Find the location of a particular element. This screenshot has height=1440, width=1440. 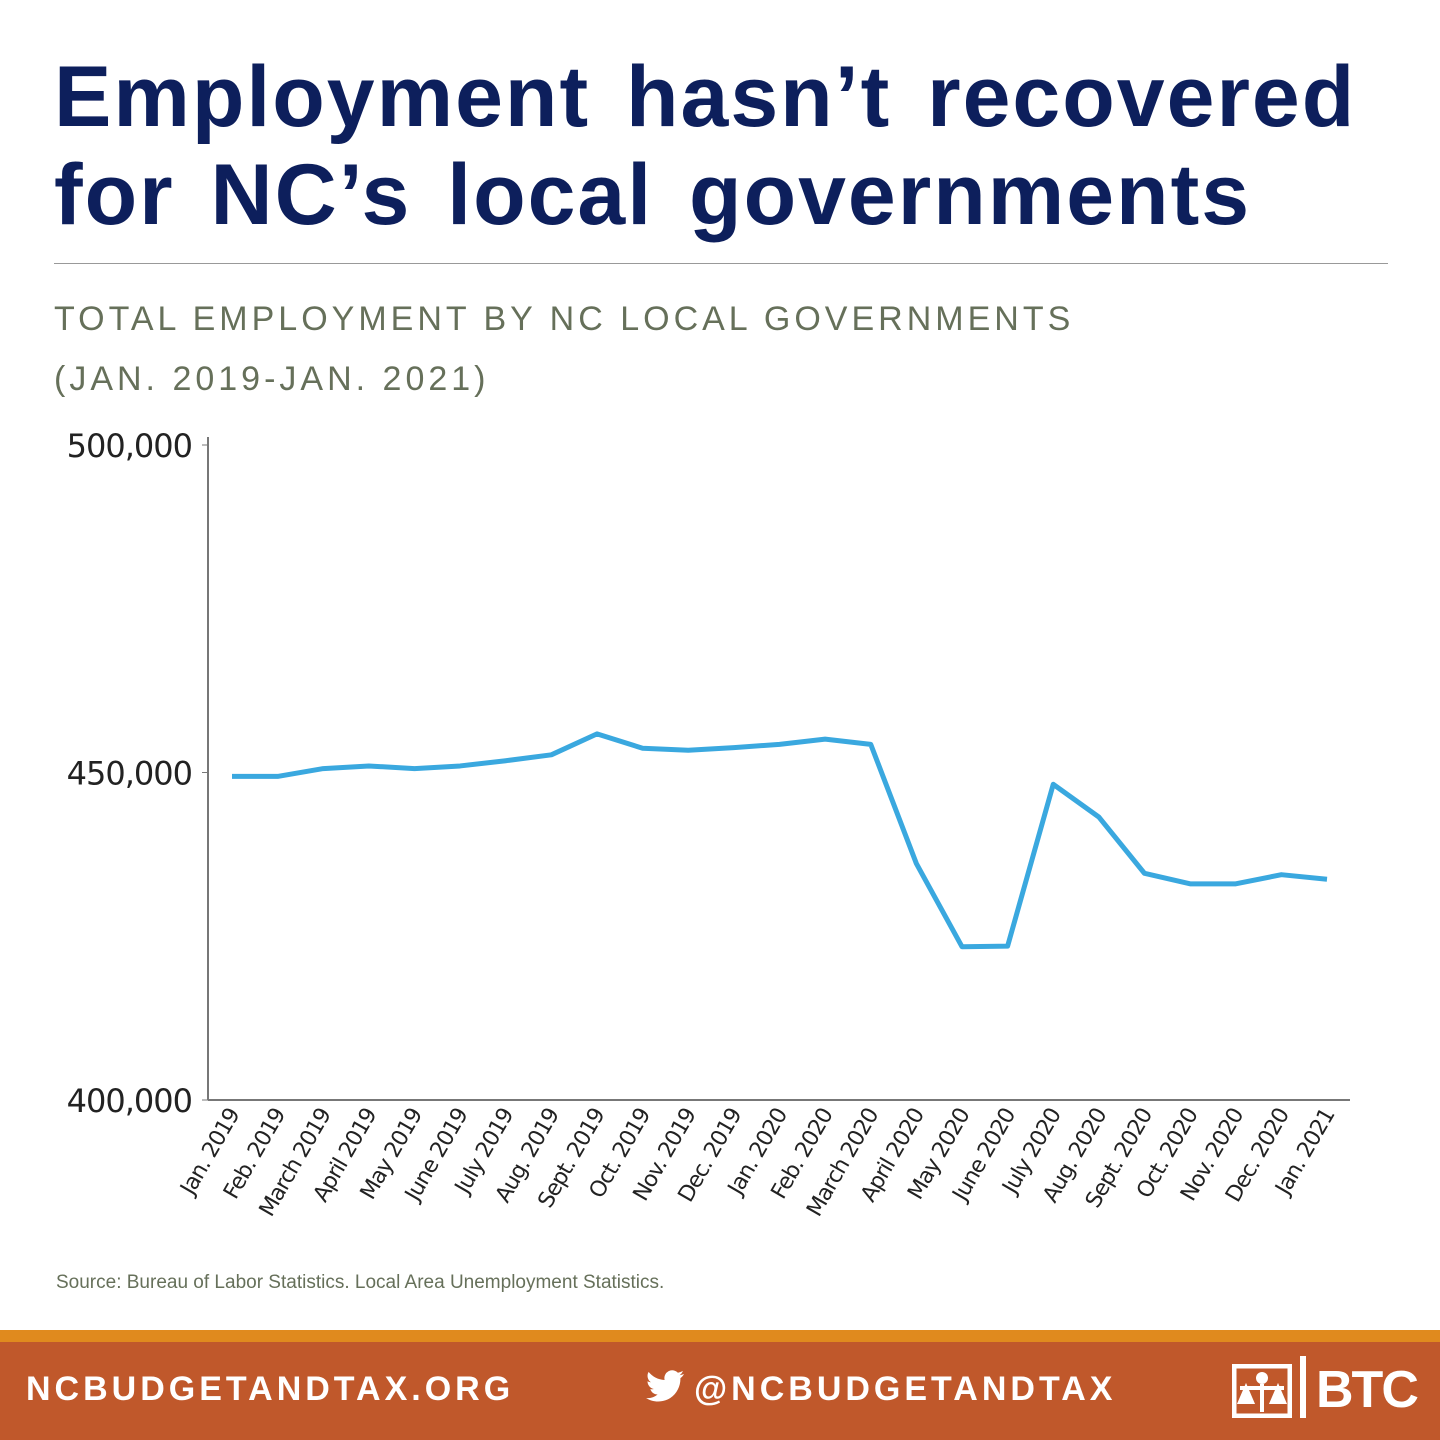

chart-subtitle: (JAN. 2019-JAN. 2021) is located at coordinates (272, 379).